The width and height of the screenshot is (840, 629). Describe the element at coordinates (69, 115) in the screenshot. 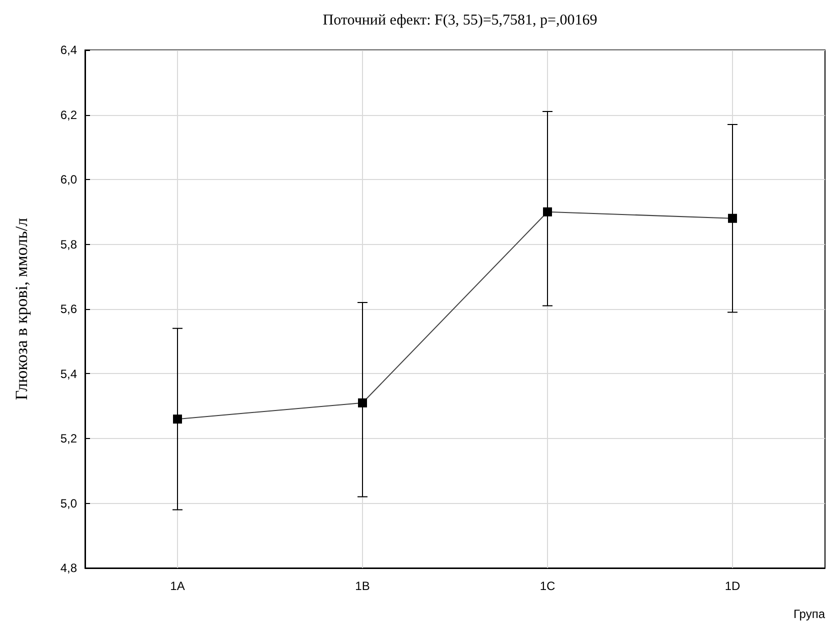

I see `y-tick-label: 6,2` at that location.